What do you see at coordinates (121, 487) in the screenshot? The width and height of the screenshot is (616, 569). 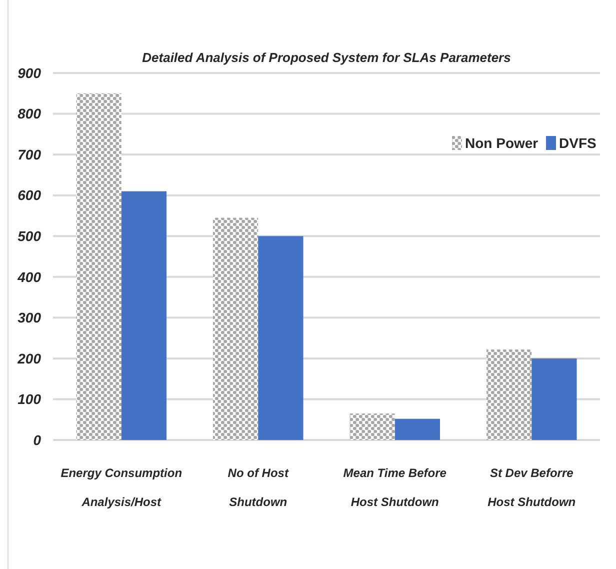 I see `category-label: Energy Consumption Analysis/Host` at bounding box center [121, 487].